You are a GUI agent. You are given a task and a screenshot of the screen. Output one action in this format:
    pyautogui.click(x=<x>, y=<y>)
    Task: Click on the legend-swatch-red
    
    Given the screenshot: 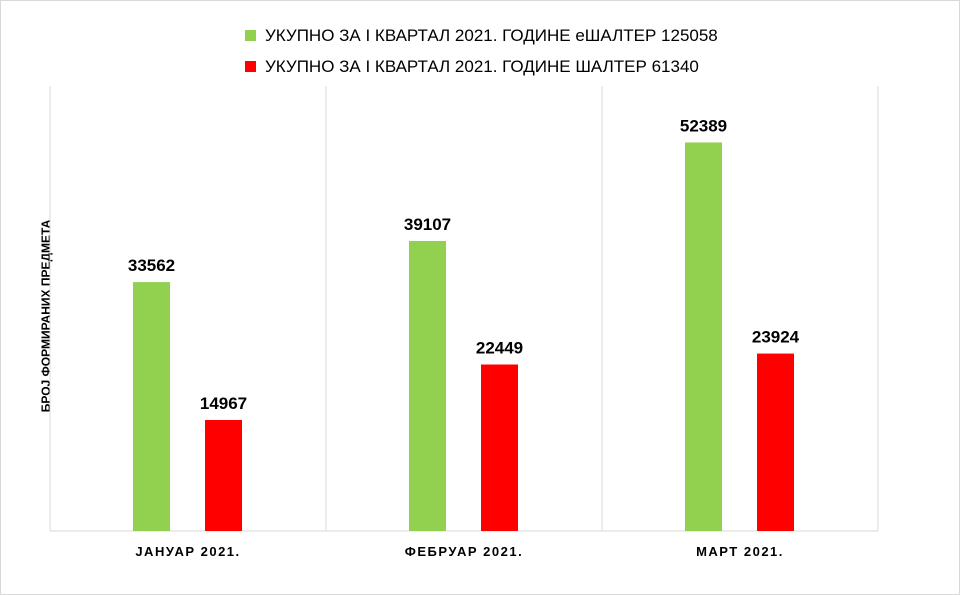 What is the action you would take?
    pyautogui.click(x=250, y=66)
    